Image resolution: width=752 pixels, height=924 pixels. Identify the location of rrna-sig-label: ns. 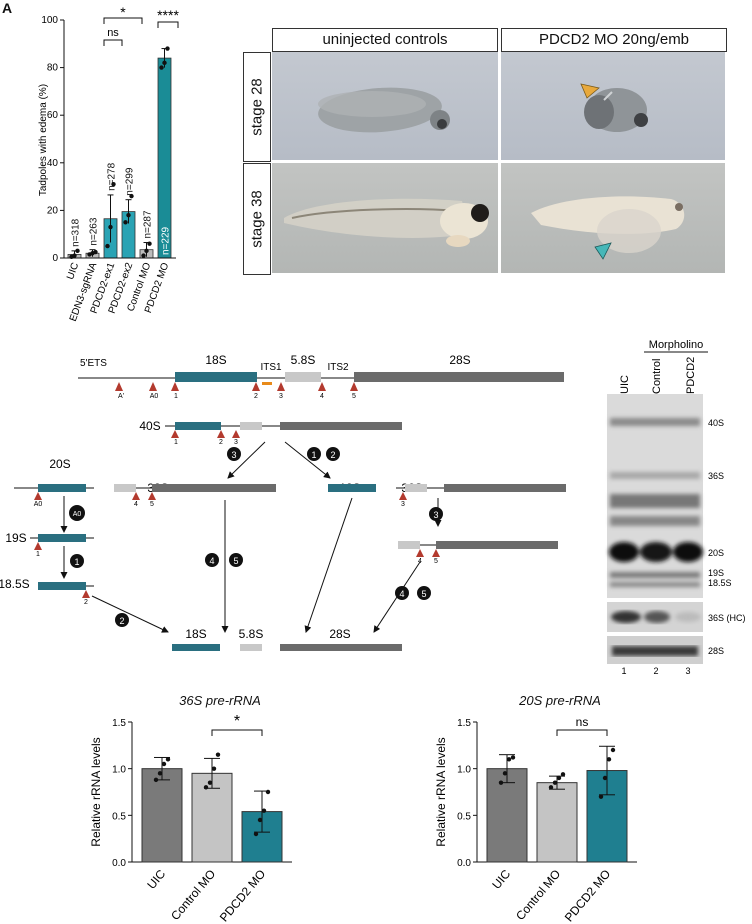
(582, 722).